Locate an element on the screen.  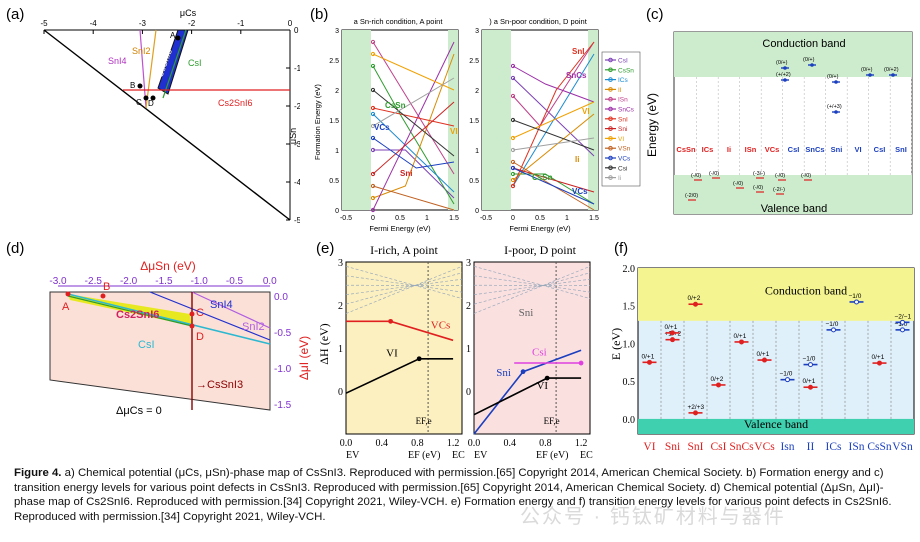
e-ytick-label: 1 is located at coordinates (340, 349).